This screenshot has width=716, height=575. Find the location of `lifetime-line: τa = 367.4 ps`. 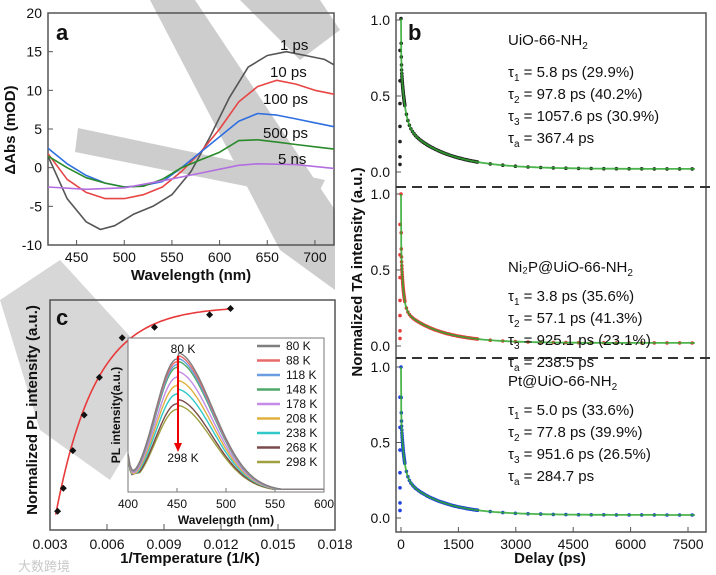

lifetime-line: τa = 367.4 ps is located at coordinates (551, 140).